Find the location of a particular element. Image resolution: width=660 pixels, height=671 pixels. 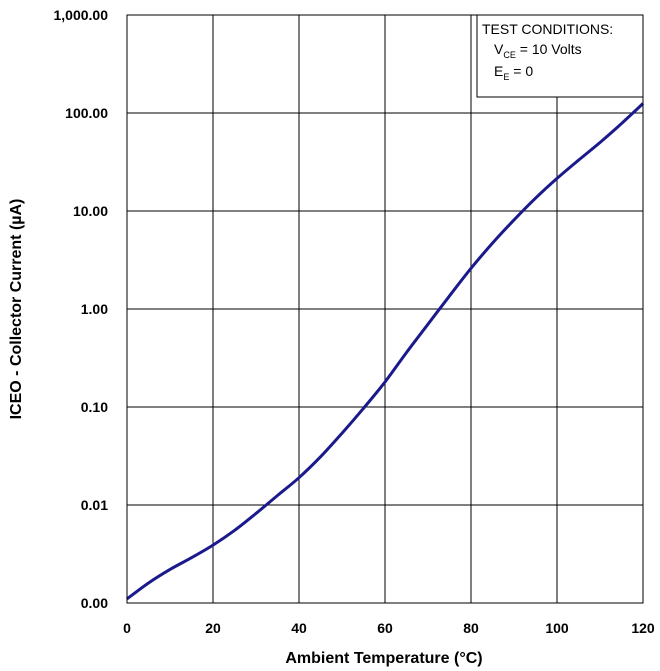

test-condition-vce: VCE = 10 Volts is located at coordinates (538, 50).